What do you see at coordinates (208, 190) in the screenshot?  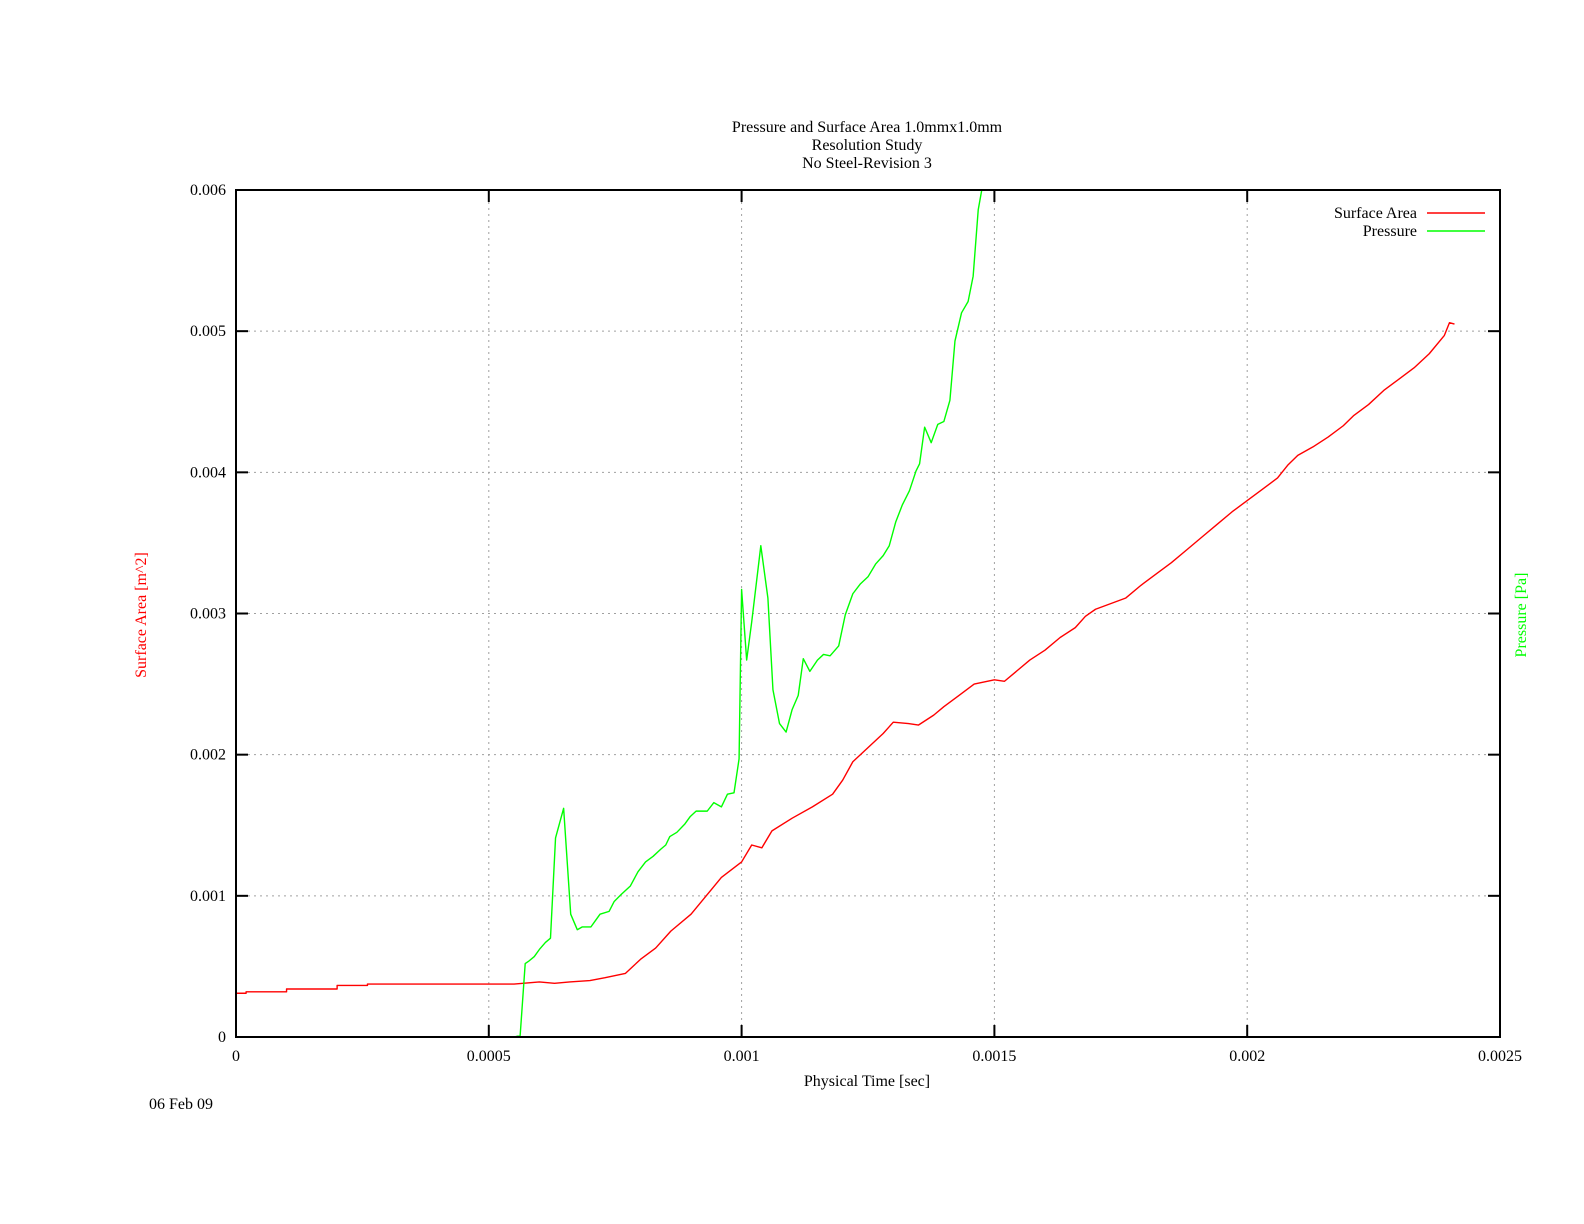 I see `y-tick-label: 0.006` at bounding box center [208, 190].